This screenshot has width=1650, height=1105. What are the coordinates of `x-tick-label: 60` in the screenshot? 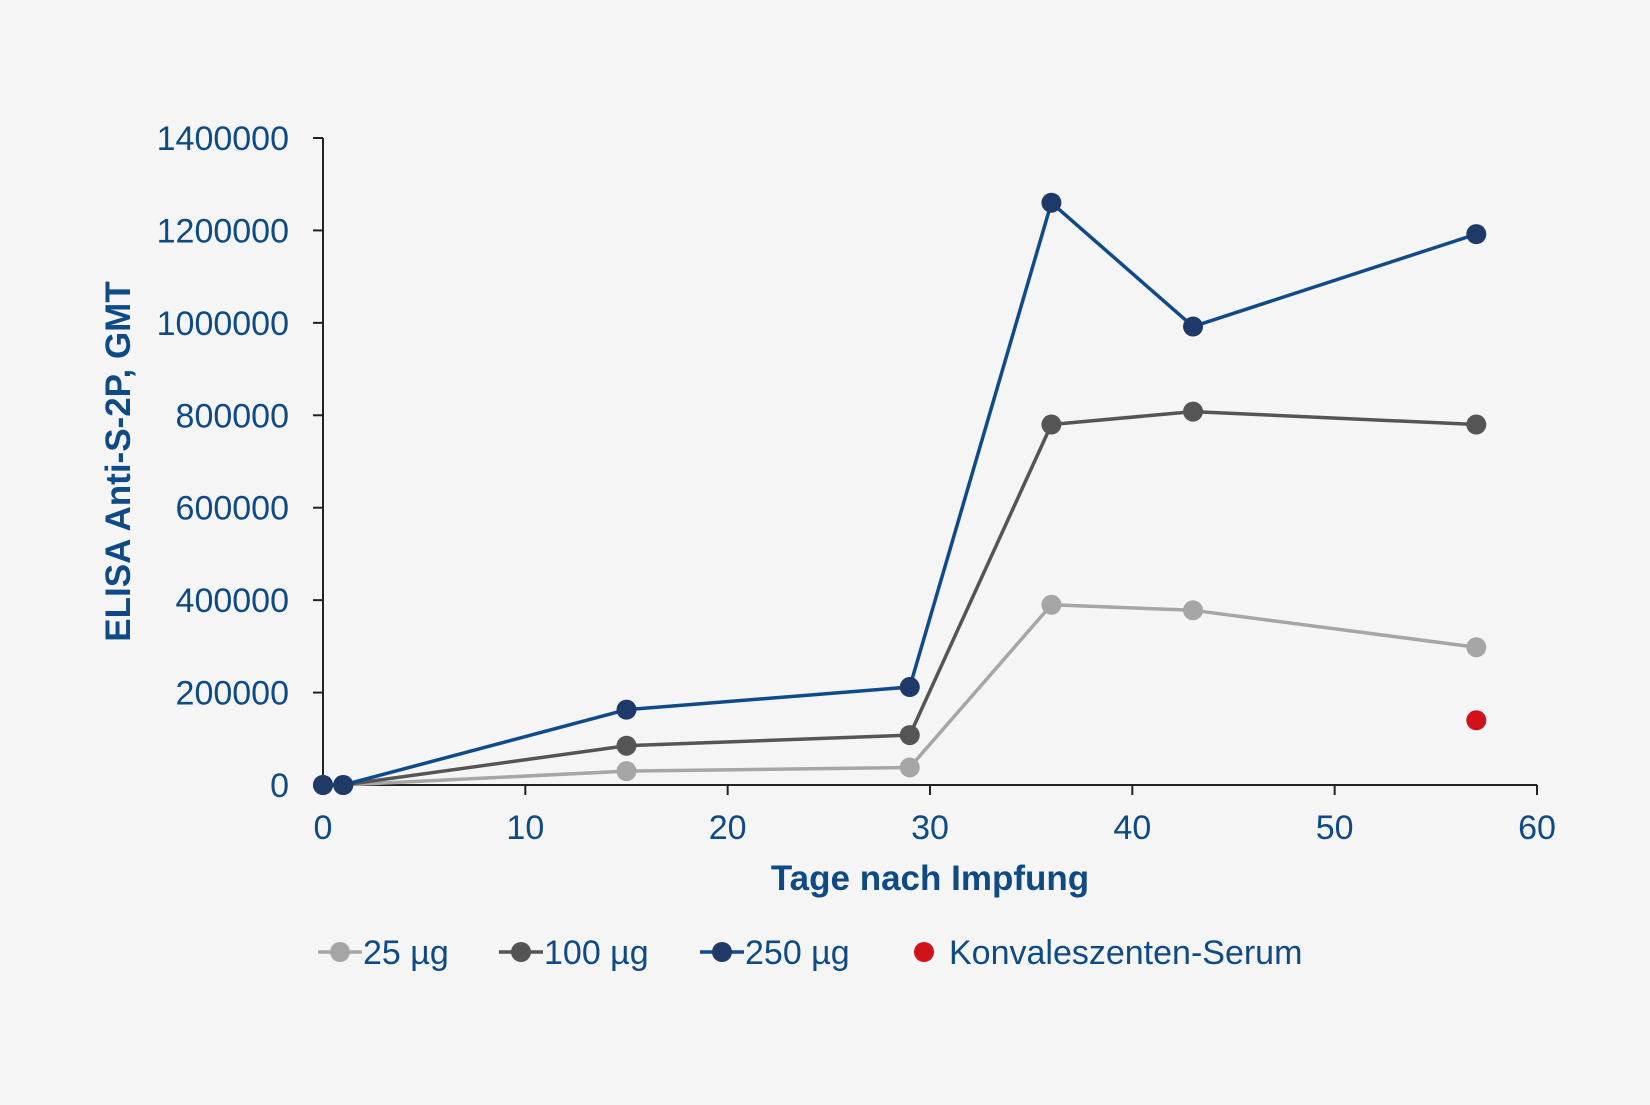 It's located at (1537, 828).